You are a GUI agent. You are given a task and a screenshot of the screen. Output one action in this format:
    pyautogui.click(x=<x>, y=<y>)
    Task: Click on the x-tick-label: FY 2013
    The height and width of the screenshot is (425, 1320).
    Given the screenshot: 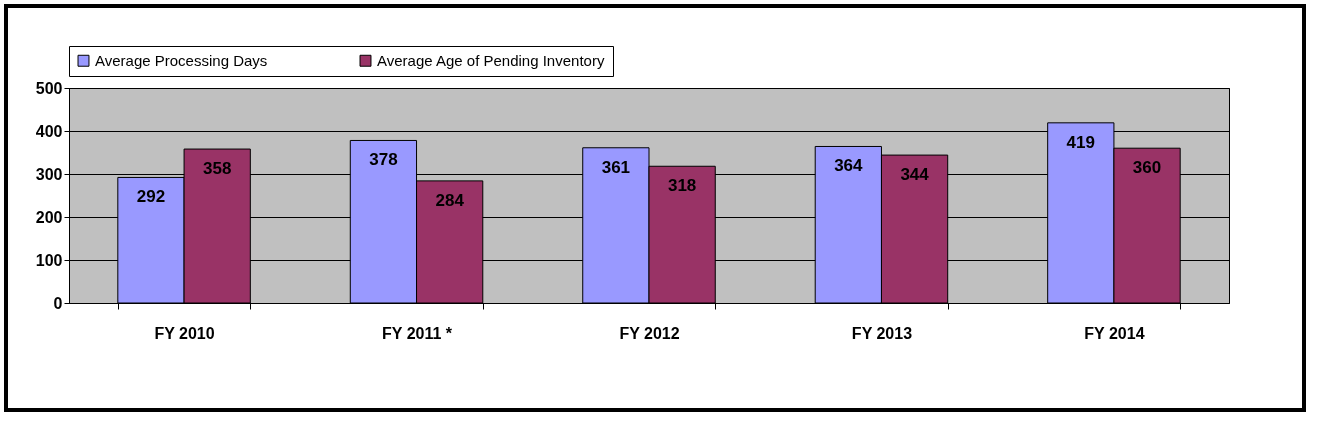 What is the action you would take?
    pyautogui.click(x=882, y=333)
    